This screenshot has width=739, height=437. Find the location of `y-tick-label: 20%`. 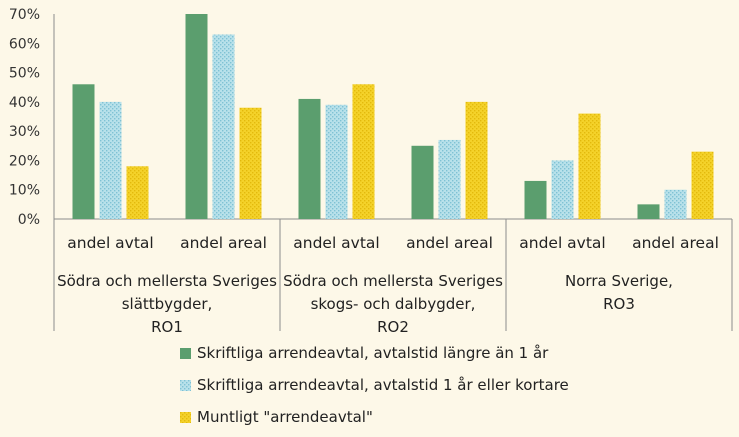

y-tick-label: 20% is located at coordinates (24, 161).